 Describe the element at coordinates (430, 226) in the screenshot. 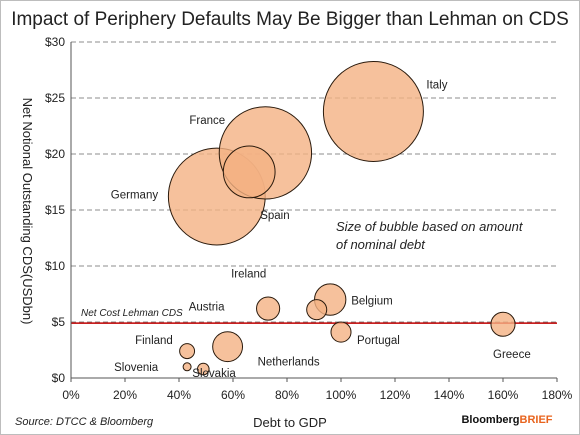

I see `size-note-line1: Size of bubble based on amount` at that location.